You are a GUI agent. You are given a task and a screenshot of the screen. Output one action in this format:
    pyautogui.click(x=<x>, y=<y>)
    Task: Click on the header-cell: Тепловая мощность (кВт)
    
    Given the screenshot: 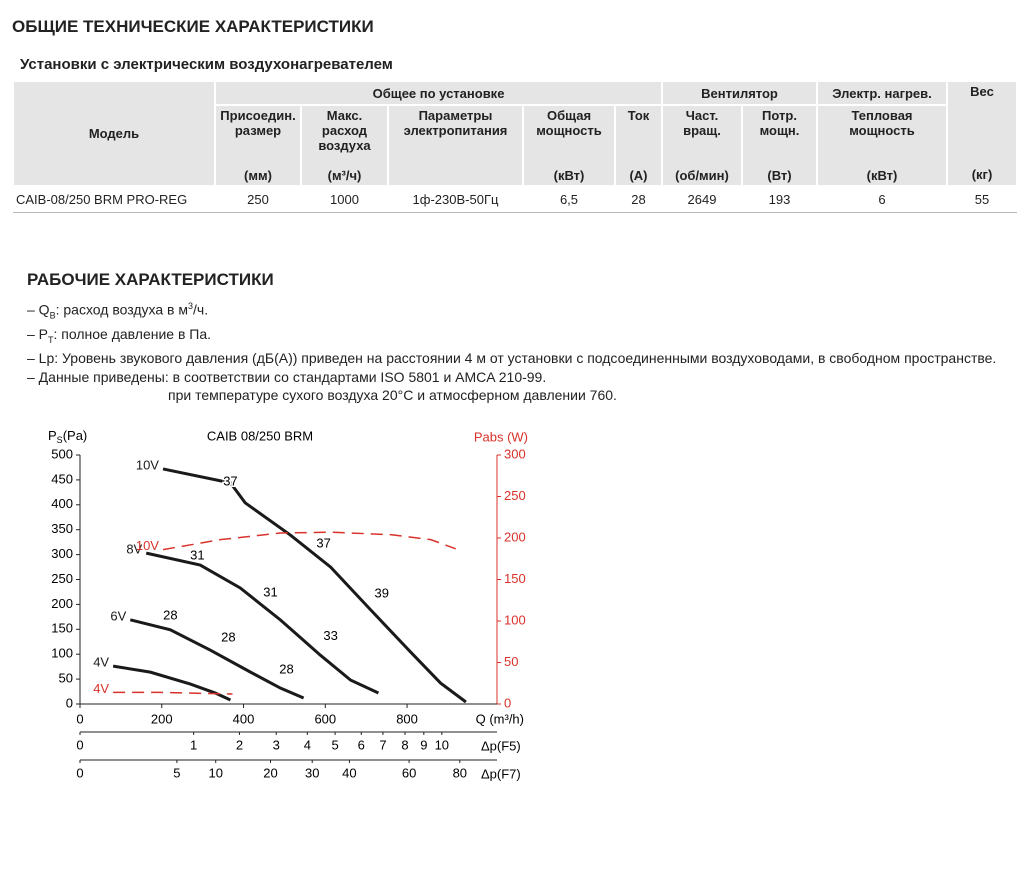 What is the action you would take?
    pyautogui.click(x=882, y=145)
    